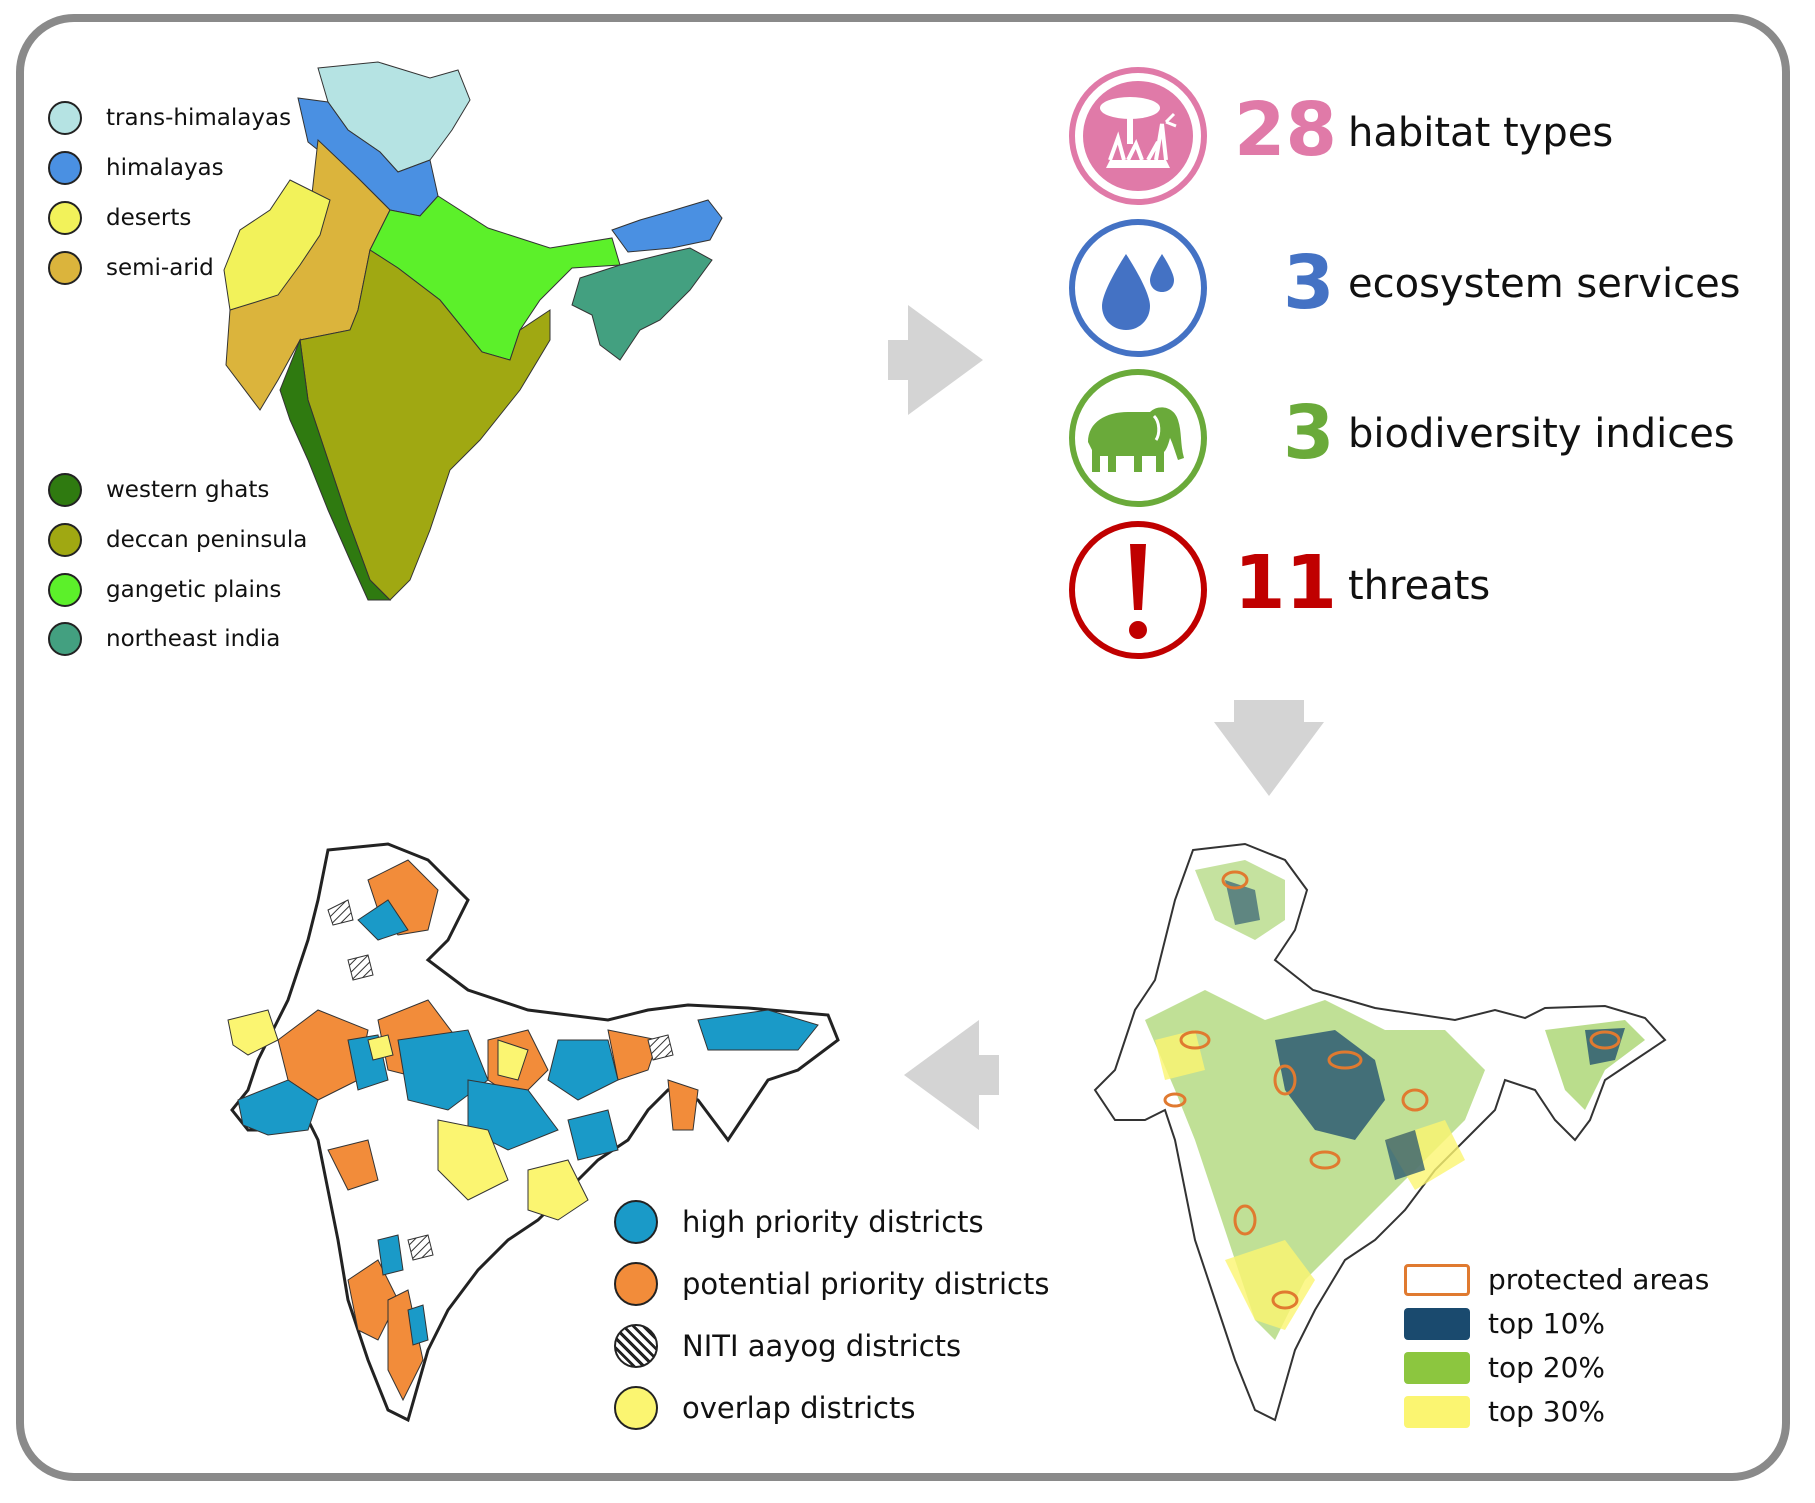 The height and width of the screenshot is (1503, 1815). I want to click on legend-item-deserts: deserts, so click(119, 218).